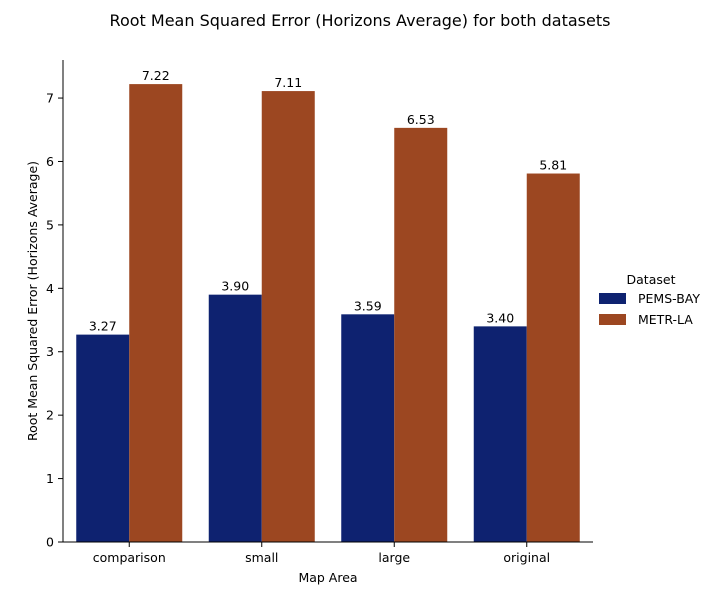 This screenshot has height=600, width=718. I want to click on y-tick-label: 4, so click(50, 288).